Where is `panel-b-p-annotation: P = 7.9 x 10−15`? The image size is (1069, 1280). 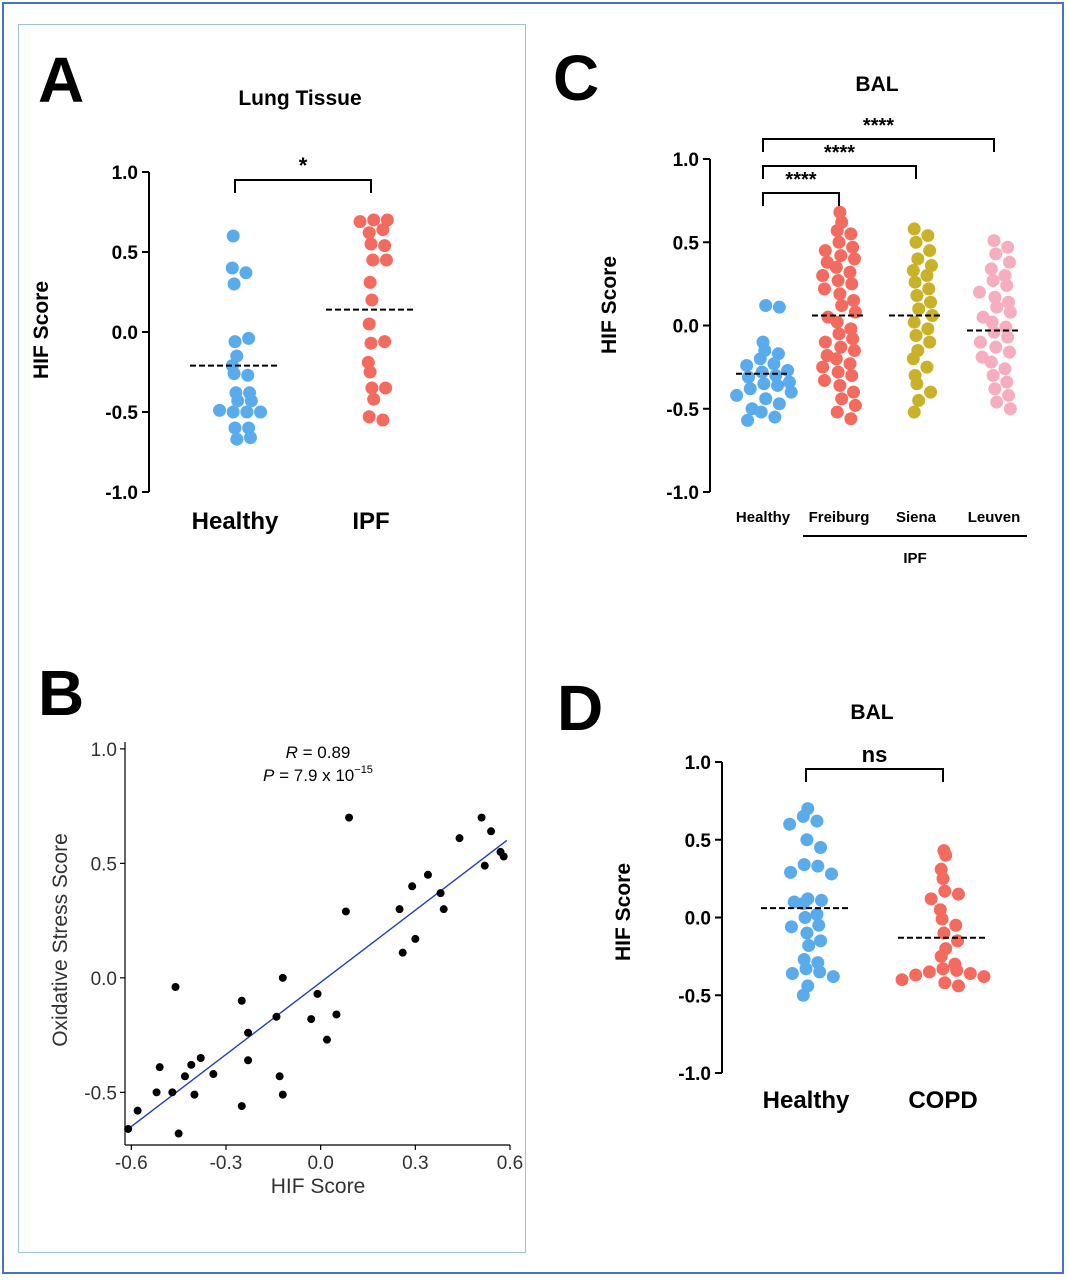 panel-b-p-annotation: P = 7.9 x 10−15 is located at coordinates (318, 774).